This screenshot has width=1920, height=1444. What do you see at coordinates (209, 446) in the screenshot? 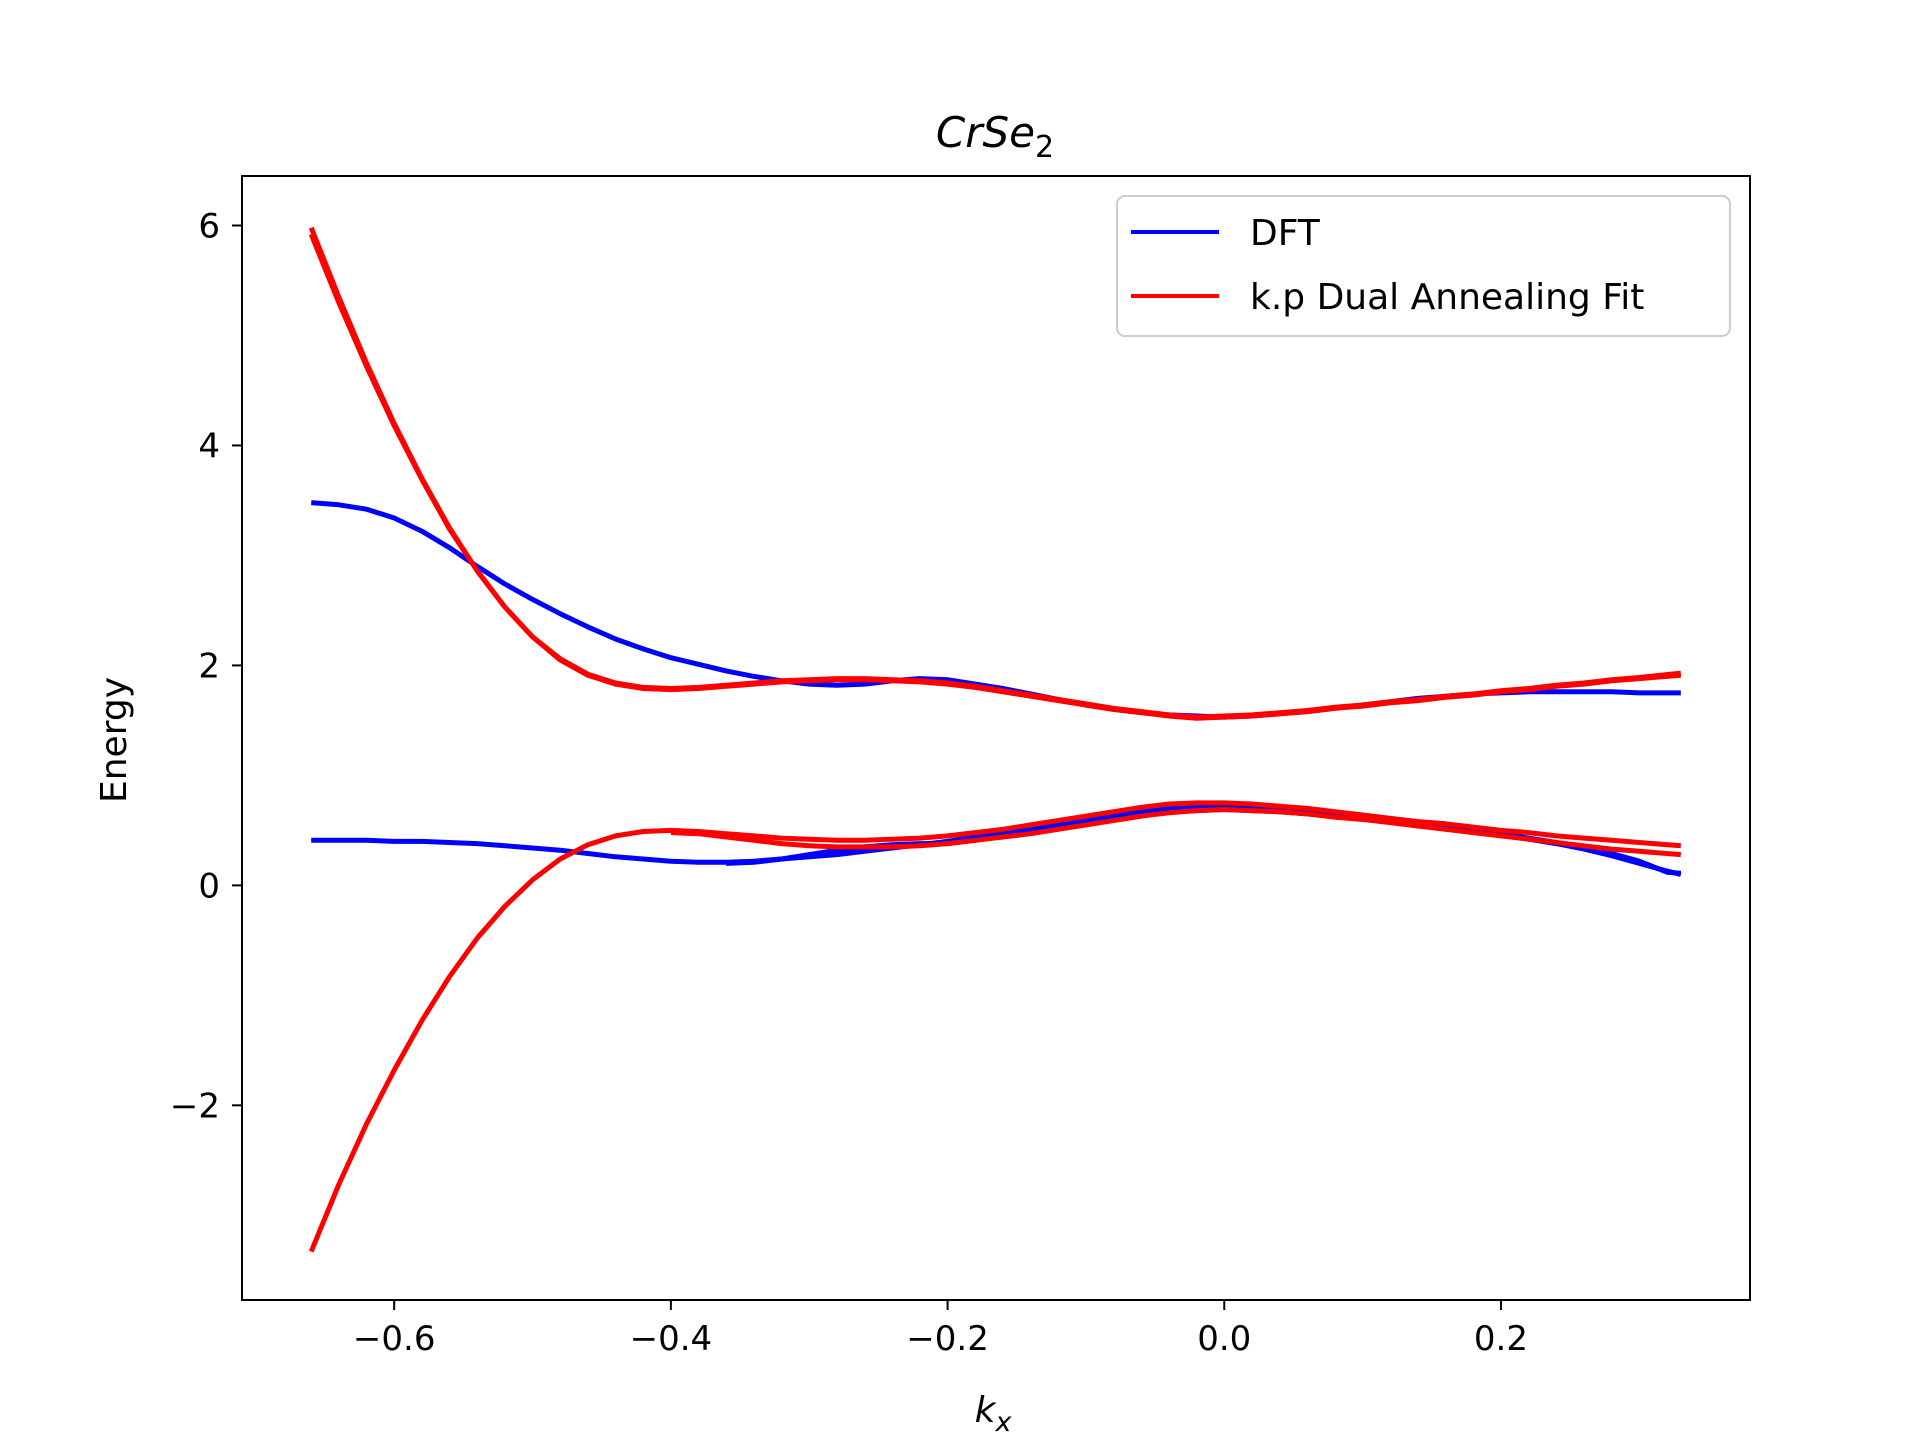
I see `y-tick-label: 4` at bounding box center [209, 446].